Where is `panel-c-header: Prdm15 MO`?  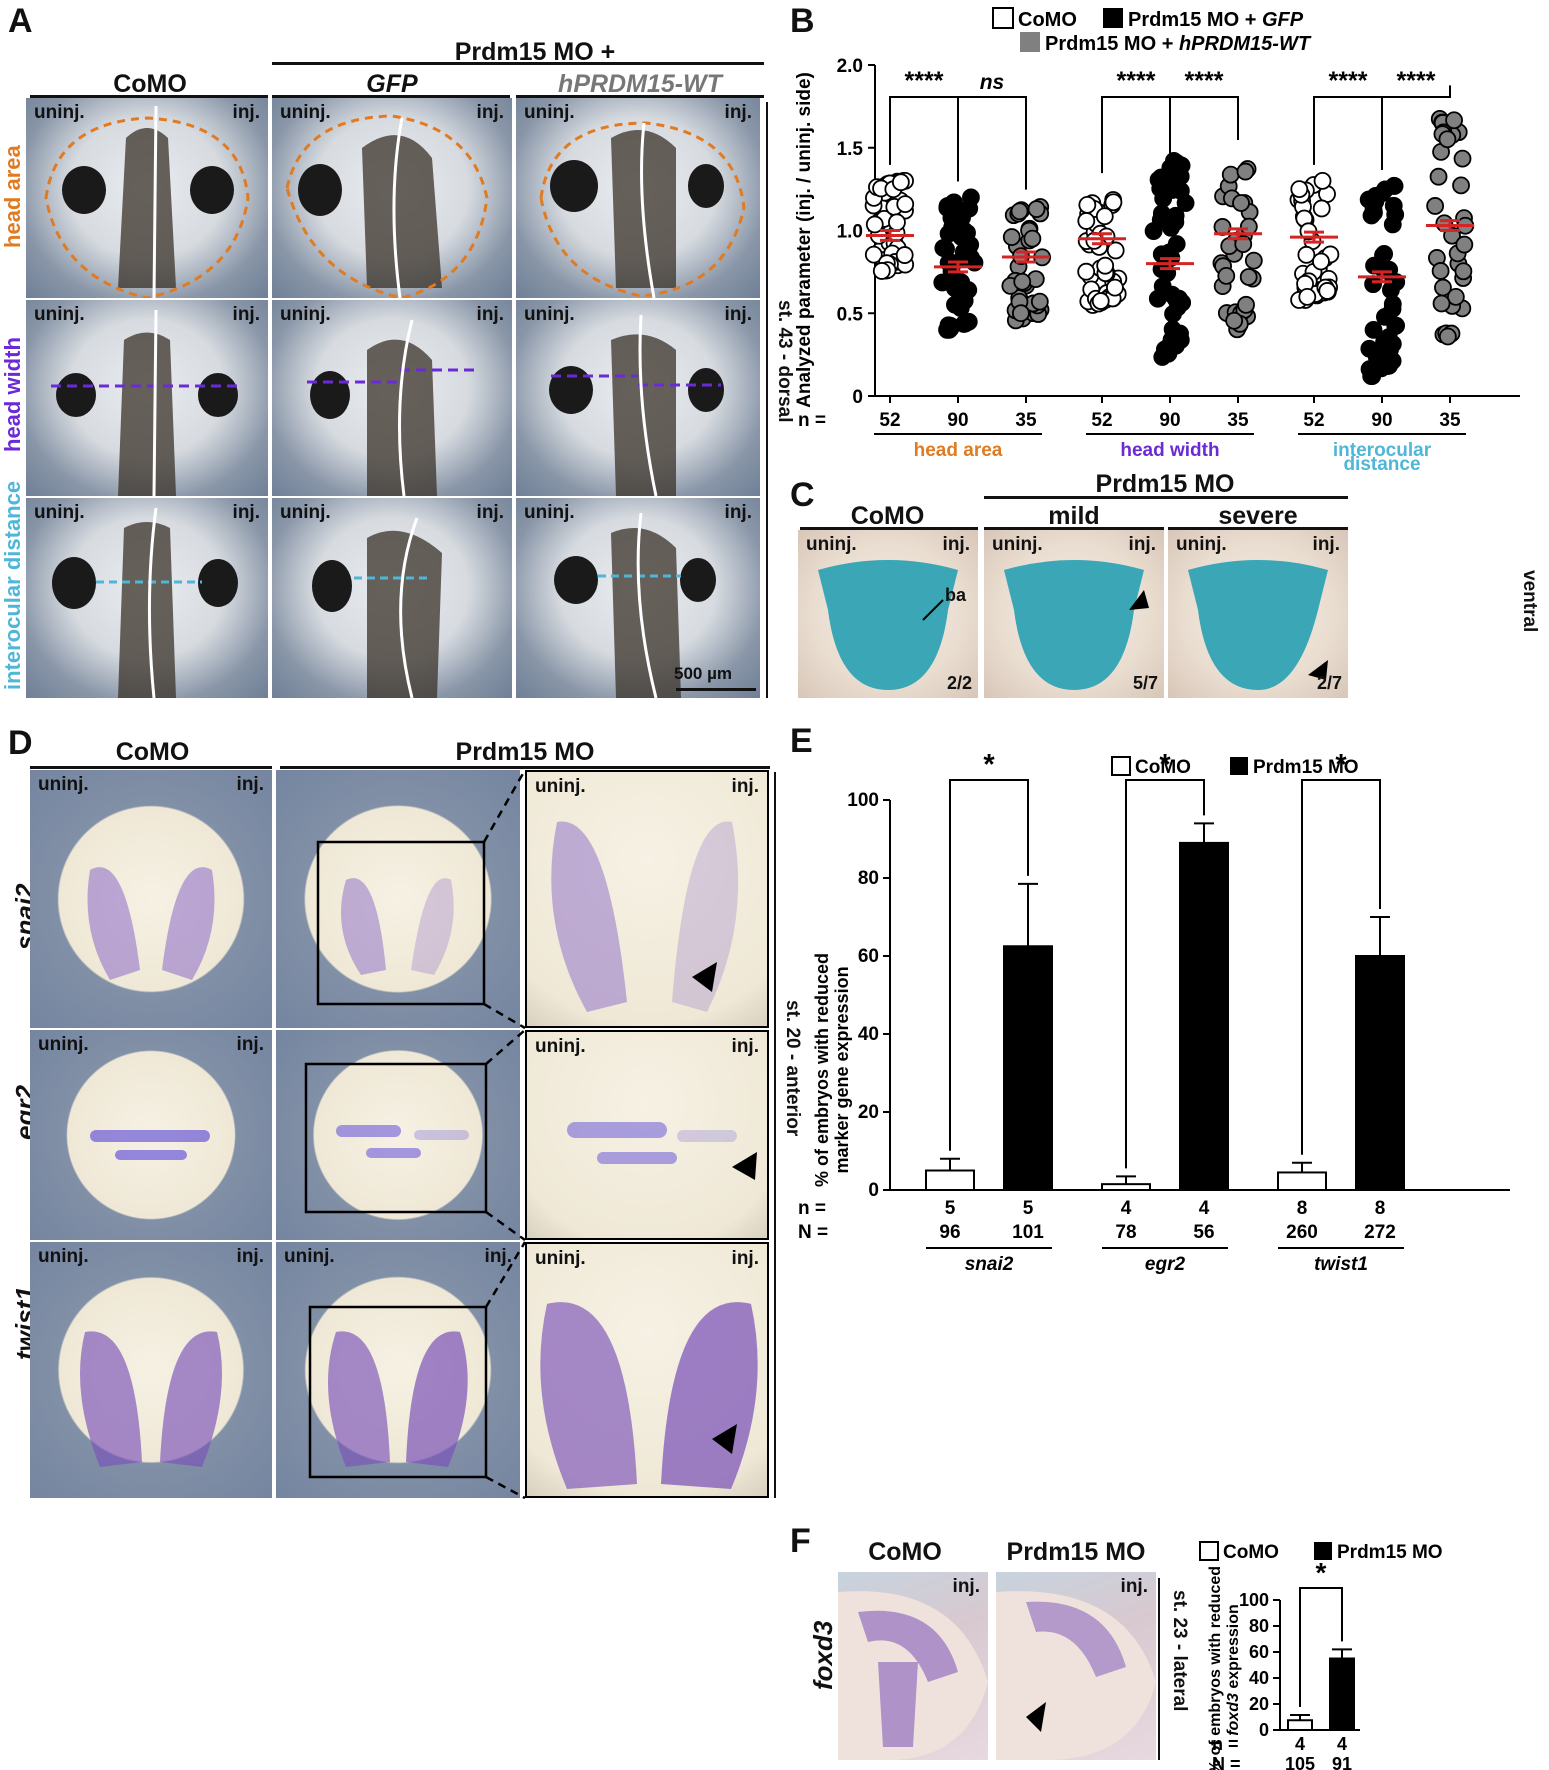 panel-c-header: Prdm15 MO is located at coordinates (1165, 484).